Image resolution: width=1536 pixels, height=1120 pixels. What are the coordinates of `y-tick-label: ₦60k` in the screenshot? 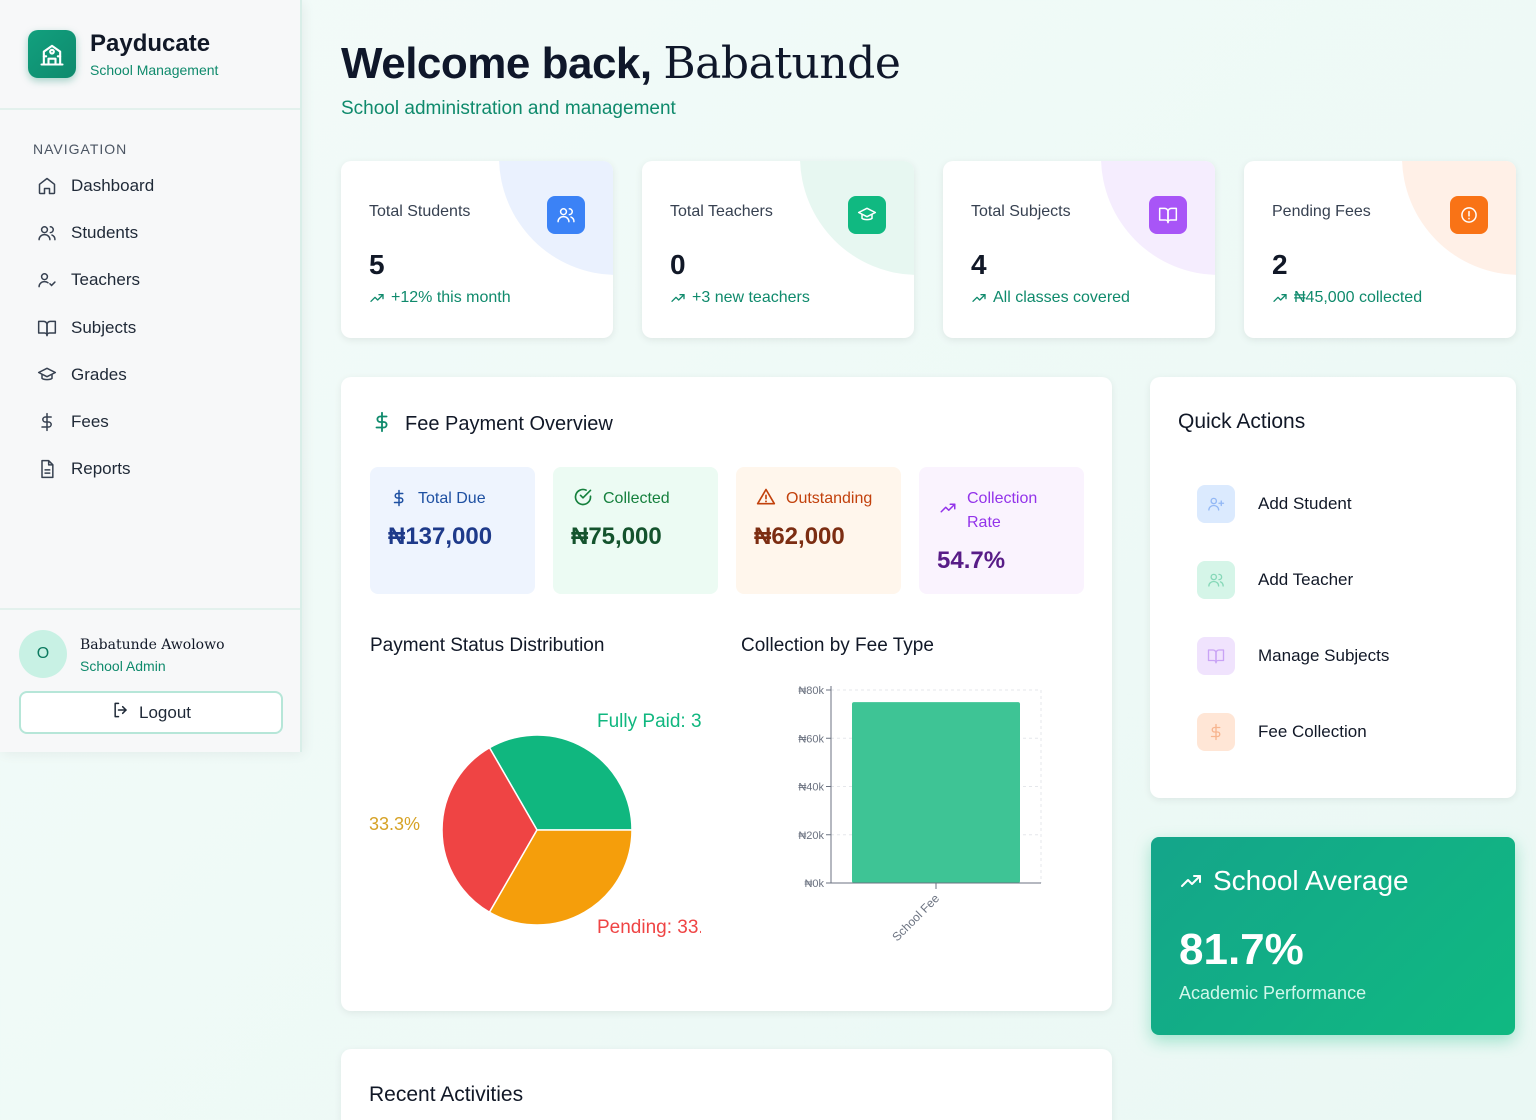 It's located at (811, 739).